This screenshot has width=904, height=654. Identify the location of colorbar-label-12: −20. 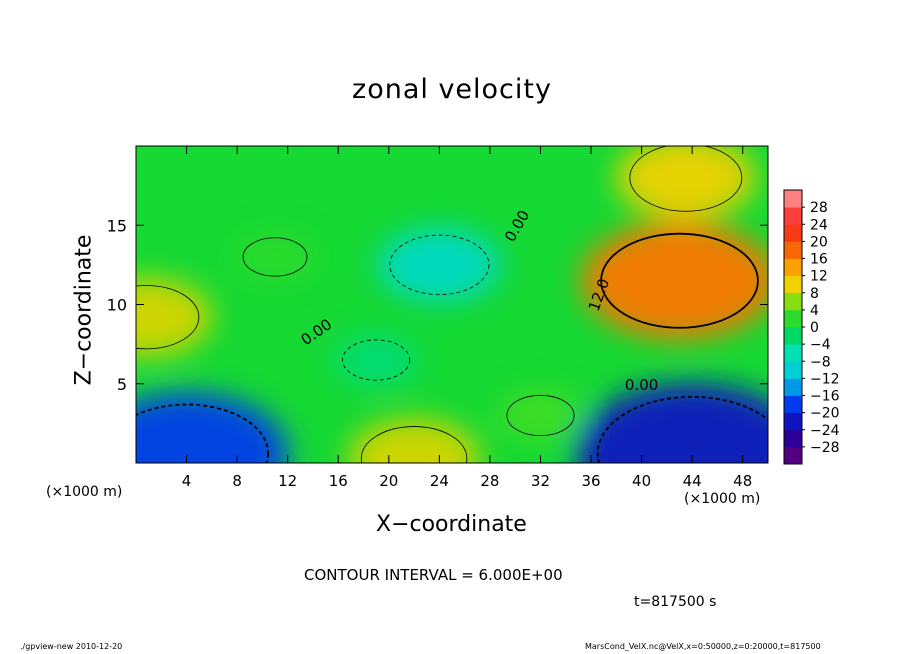
(825, 414).